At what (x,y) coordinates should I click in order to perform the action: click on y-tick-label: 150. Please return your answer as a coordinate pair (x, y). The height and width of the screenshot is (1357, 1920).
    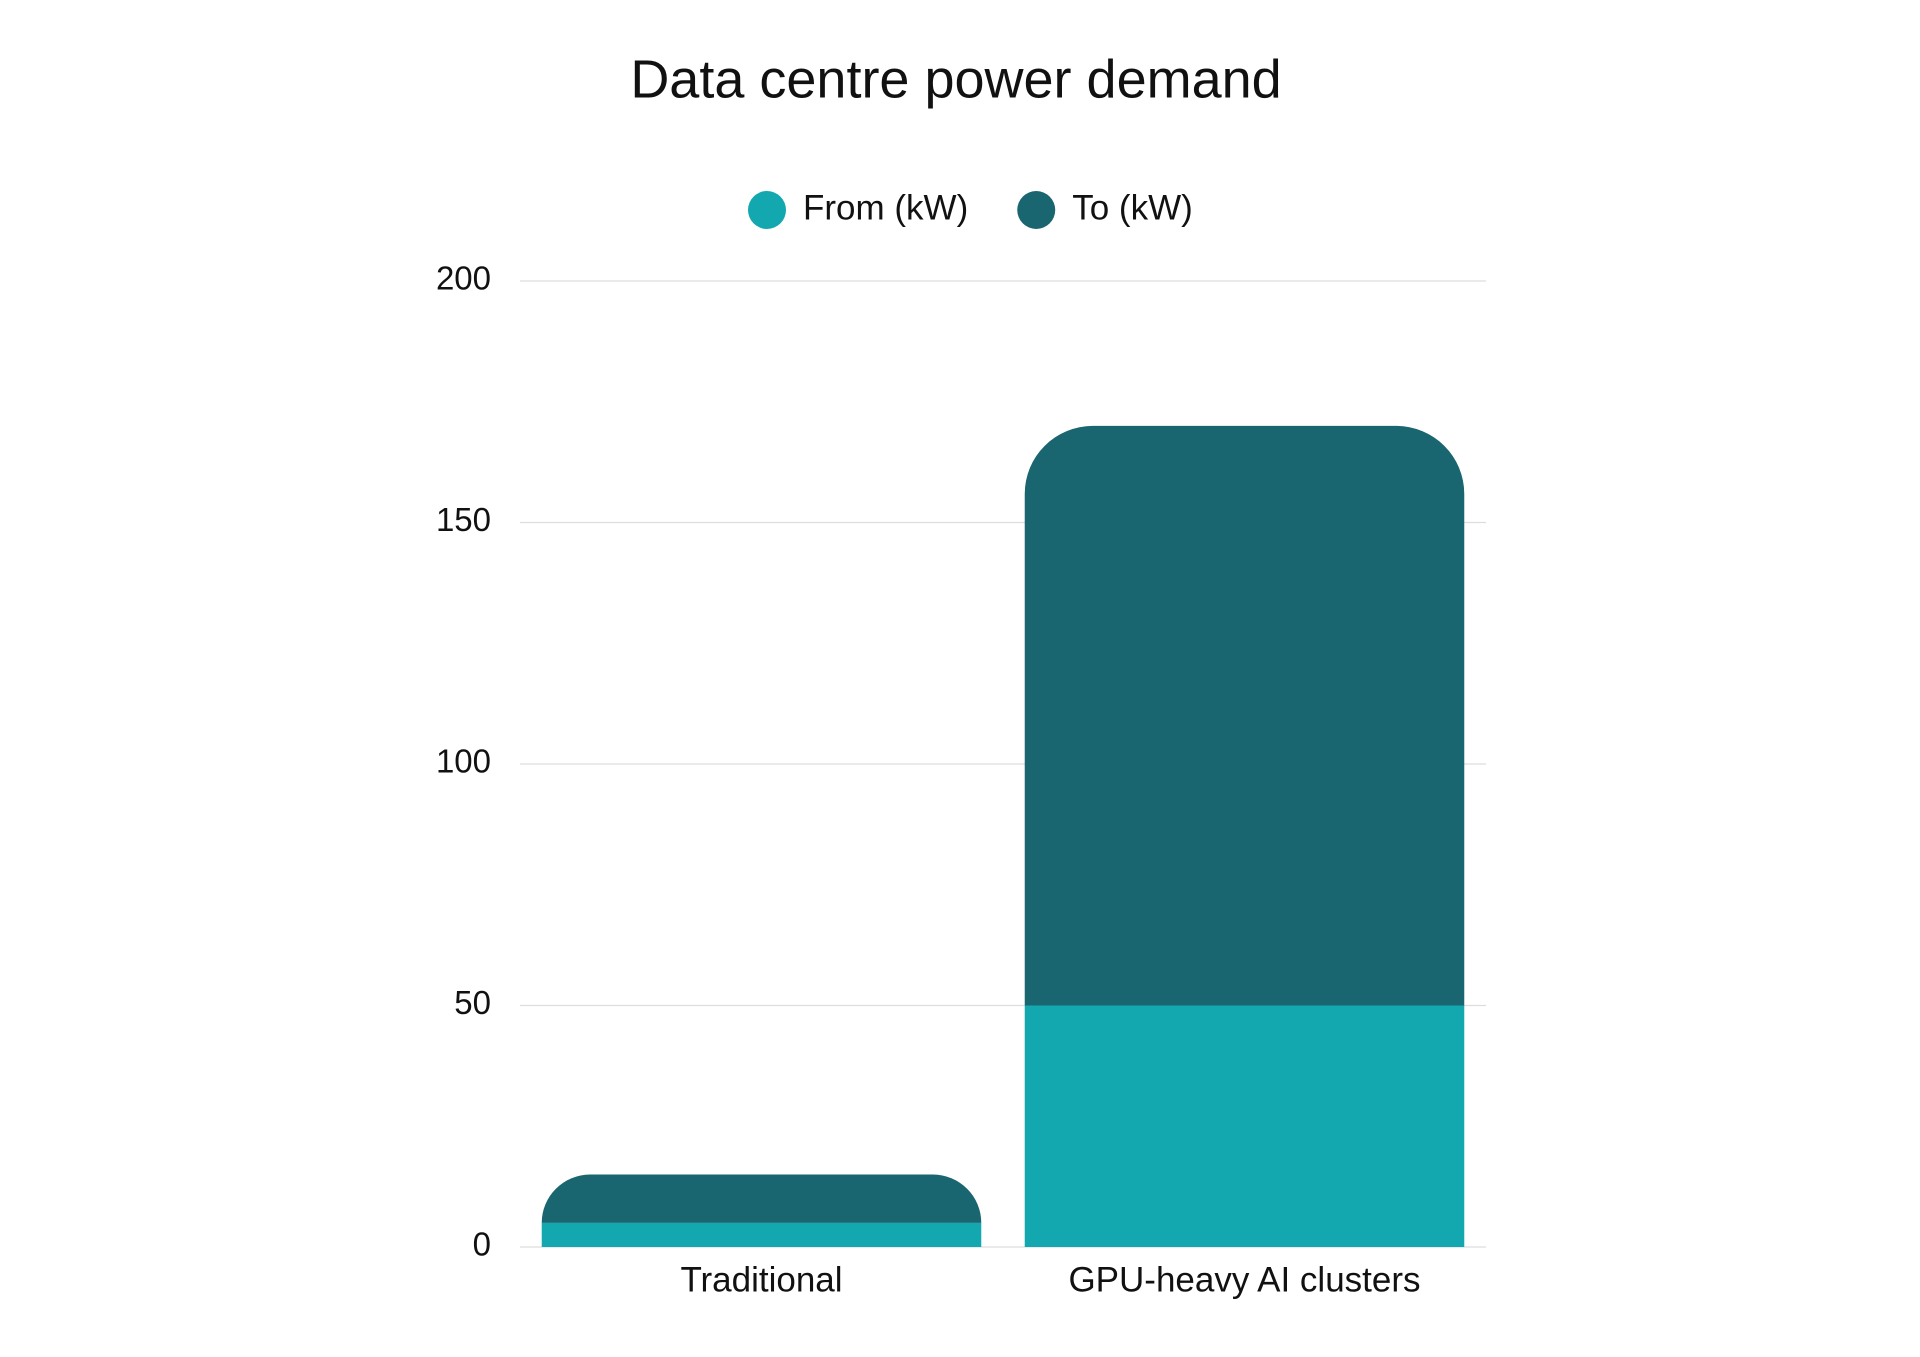
    Looking at the image, I should click on (463, 519).